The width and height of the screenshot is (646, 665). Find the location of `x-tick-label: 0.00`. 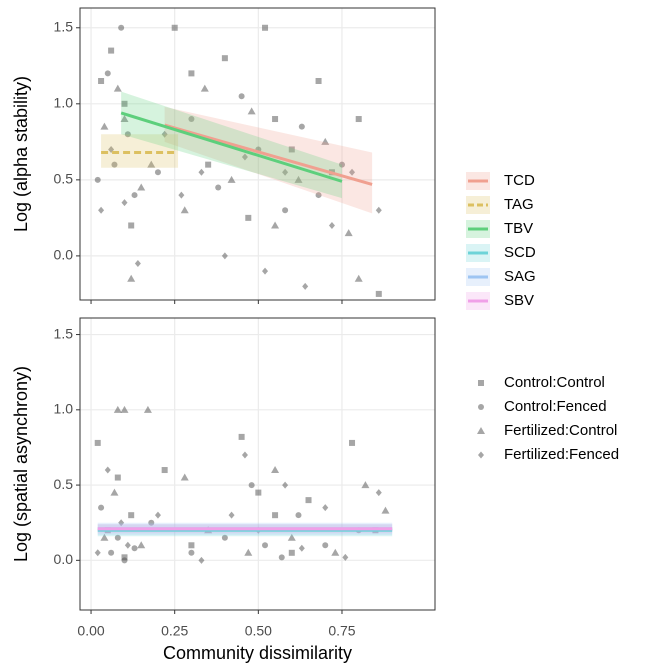

x-tick-label: 0.00 is located at coordinates (90, 631).